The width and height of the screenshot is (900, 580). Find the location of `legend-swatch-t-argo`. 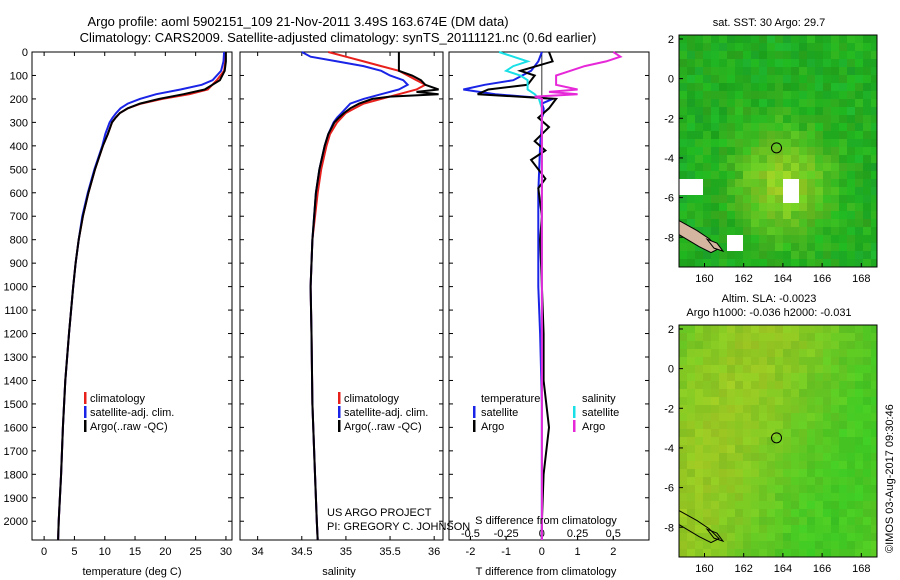

legend-swatch-t-argo is located at coordinates (474, 426).